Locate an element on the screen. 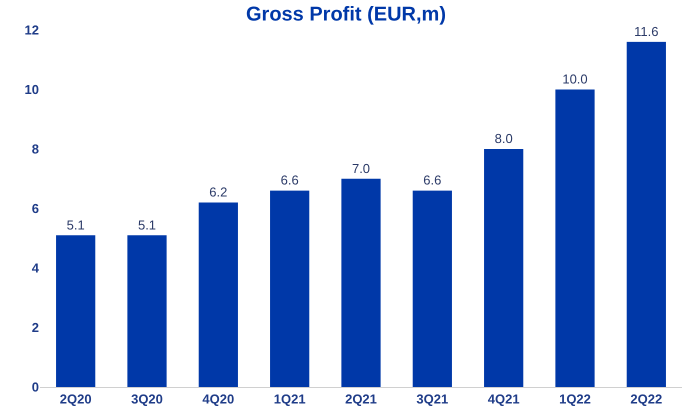  y-tick-label: 2 is located at coordinates (35, 328).